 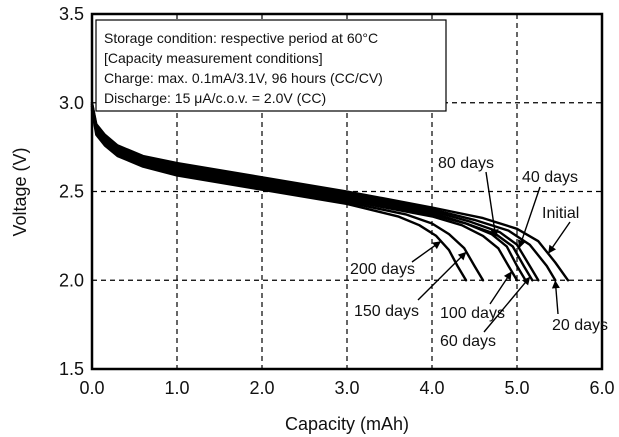 I want to click on y-tick-label-0: 1.5, so click(x=71, y=369).